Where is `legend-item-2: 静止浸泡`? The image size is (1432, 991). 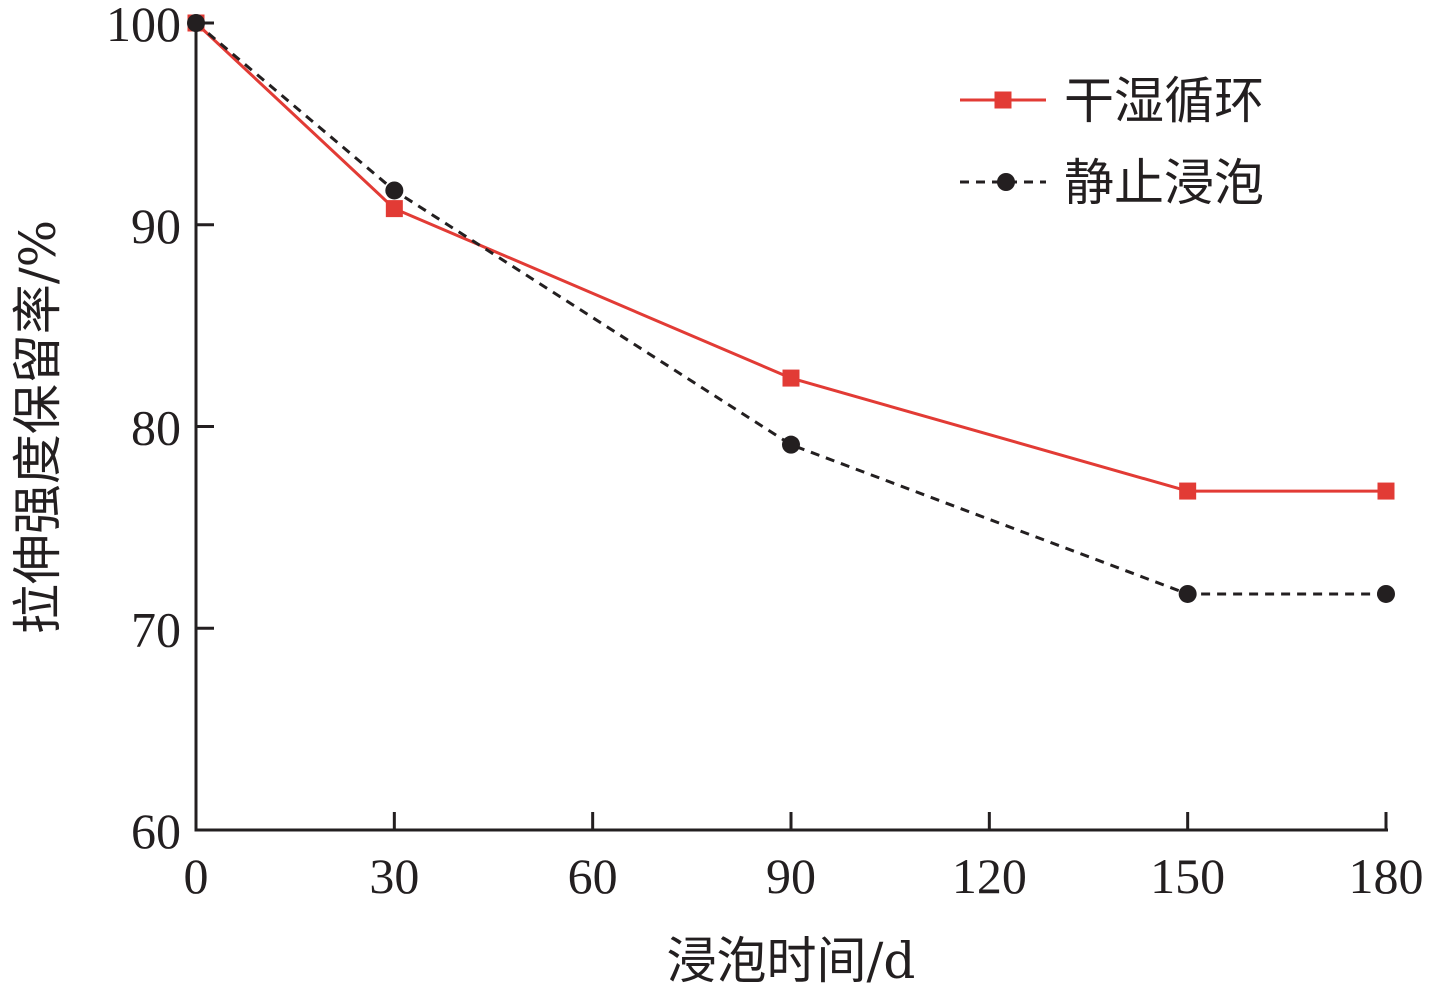 legend-item-2: 静止浸泡 is located at coordinates (1112, 183).